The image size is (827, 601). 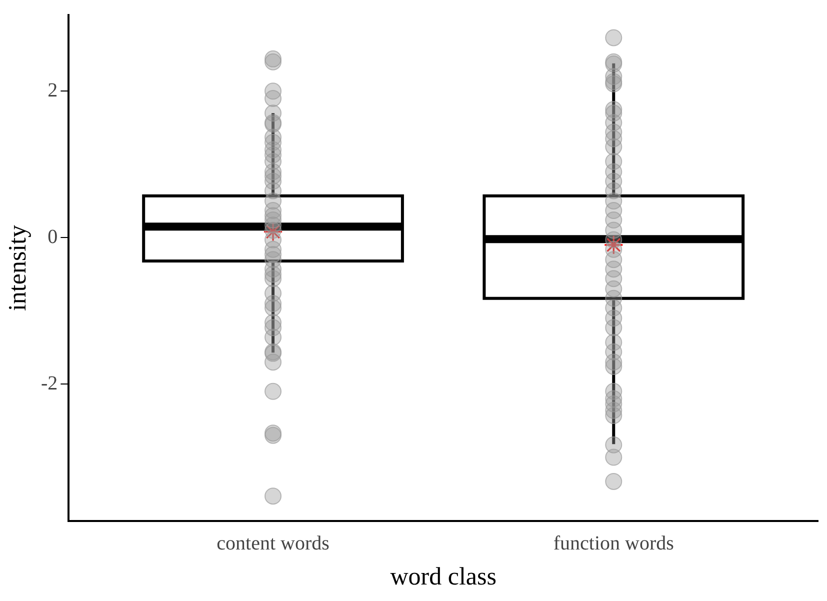 I want to click on x-axis-title: word class, so click(x=443, y=577).